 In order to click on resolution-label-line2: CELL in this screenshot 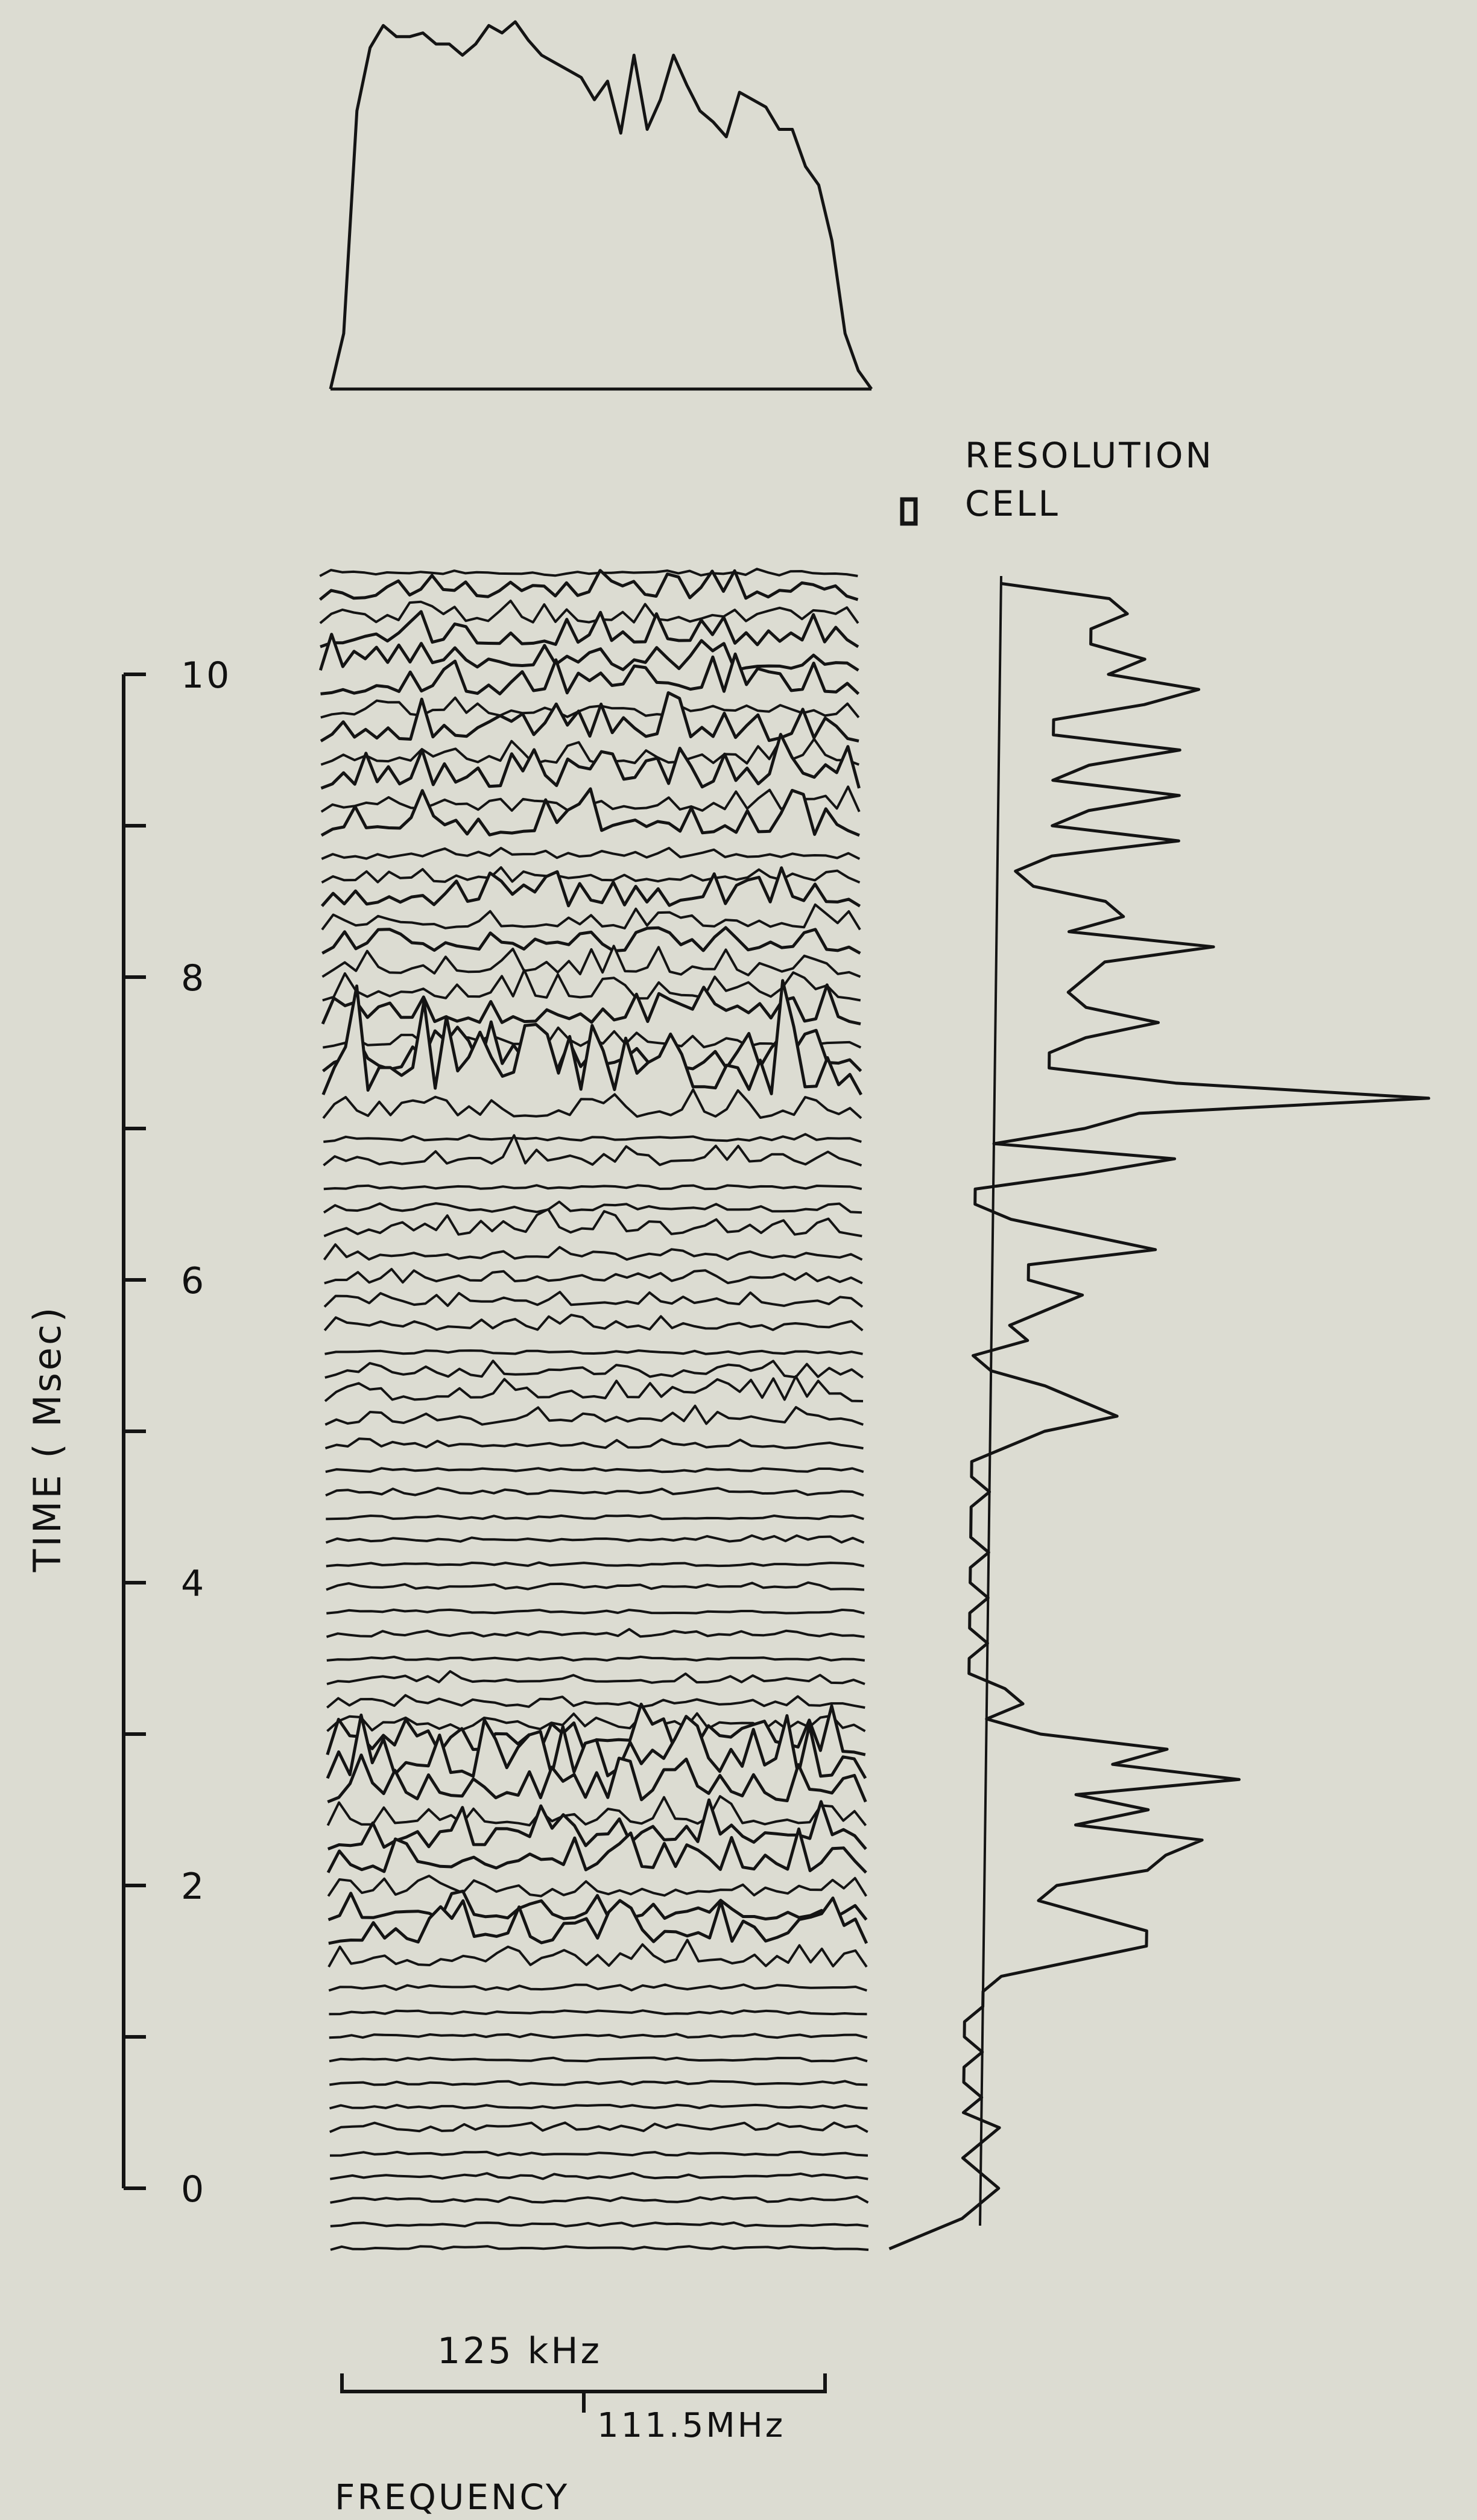, I will do `click(1012, 504)`.